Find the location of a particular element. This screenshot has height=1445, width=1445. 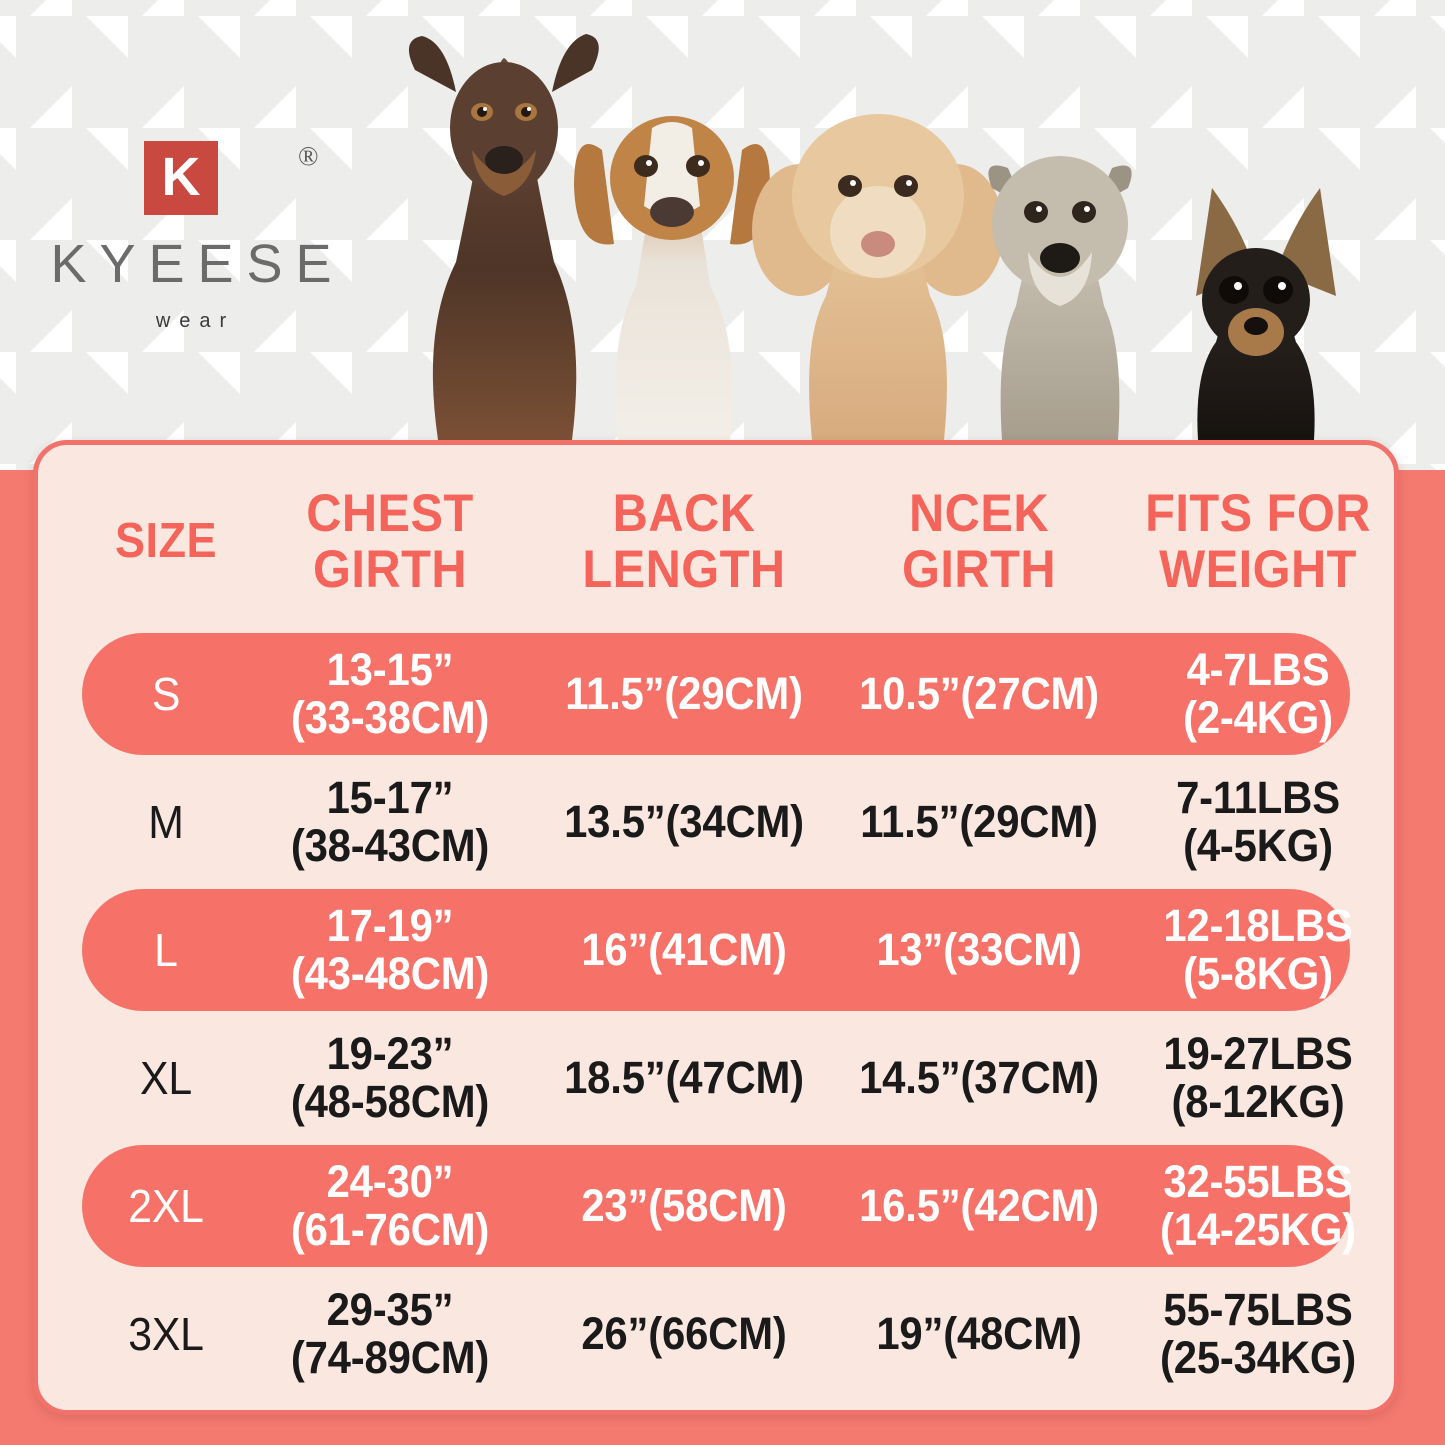

brand-logo: K ® KYEESE wear is located at coordinates (191, 240).